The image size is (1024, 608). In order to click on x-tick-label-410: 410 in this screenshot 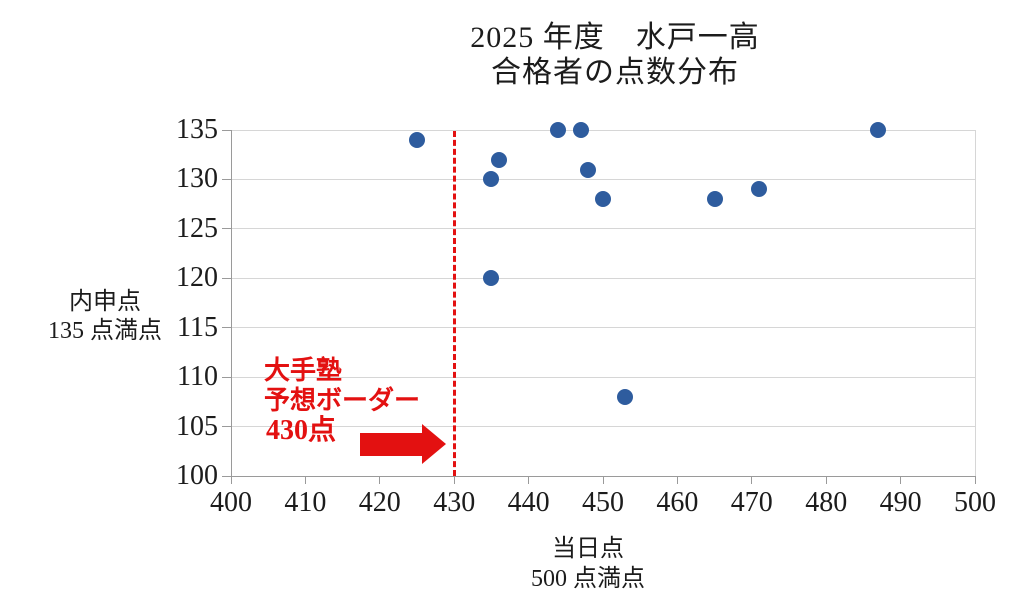, I will do `click(305, 502)`.